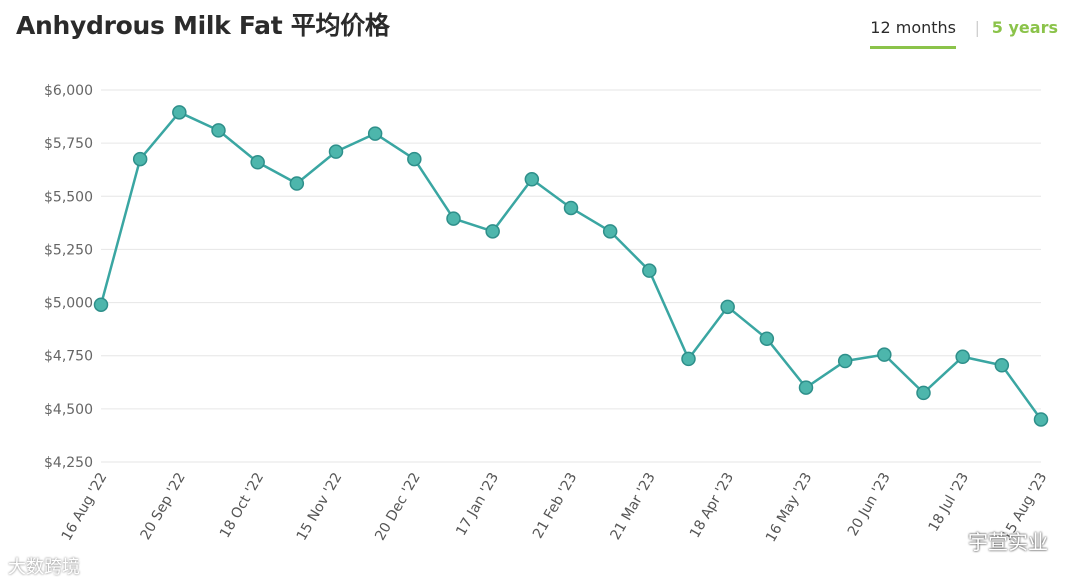 This screenshot has height=585, width=1080. I want to click on x-tick-label: 18 Oct '22, so click(242, 505).